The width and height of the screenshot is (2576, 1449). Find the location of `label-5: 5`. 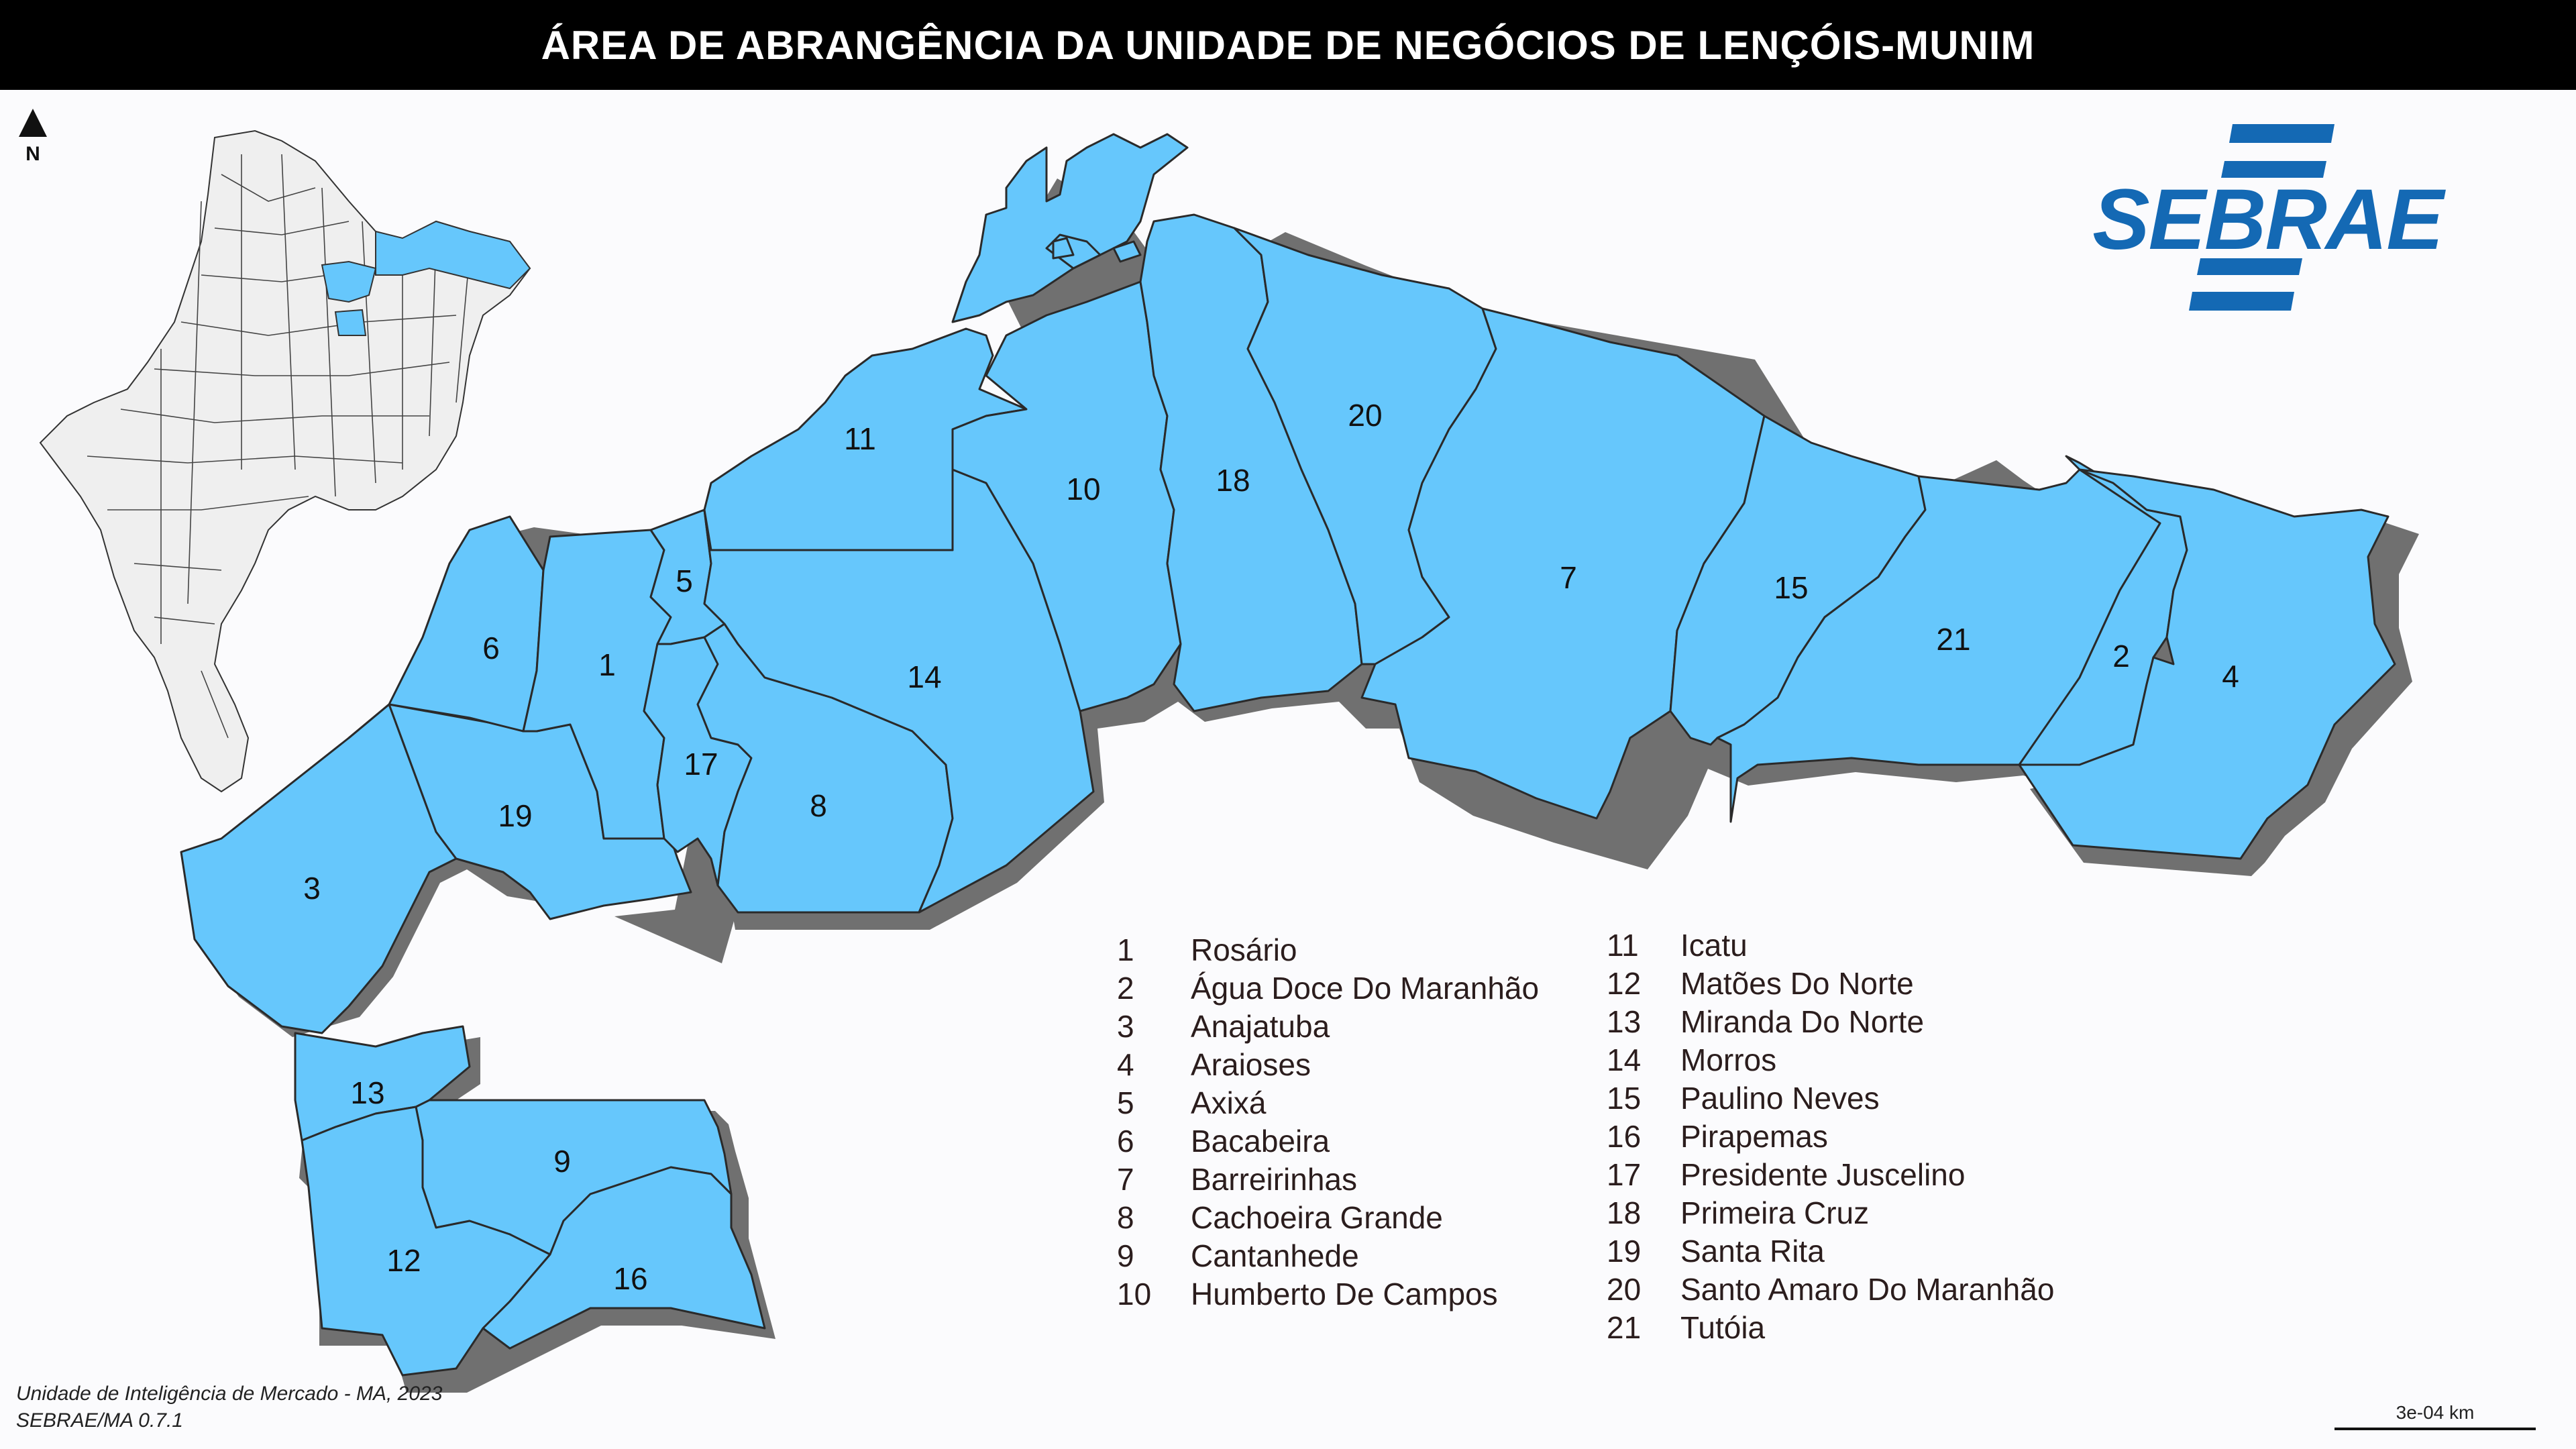

label-5: 5 is located at coordinates (684, 581).